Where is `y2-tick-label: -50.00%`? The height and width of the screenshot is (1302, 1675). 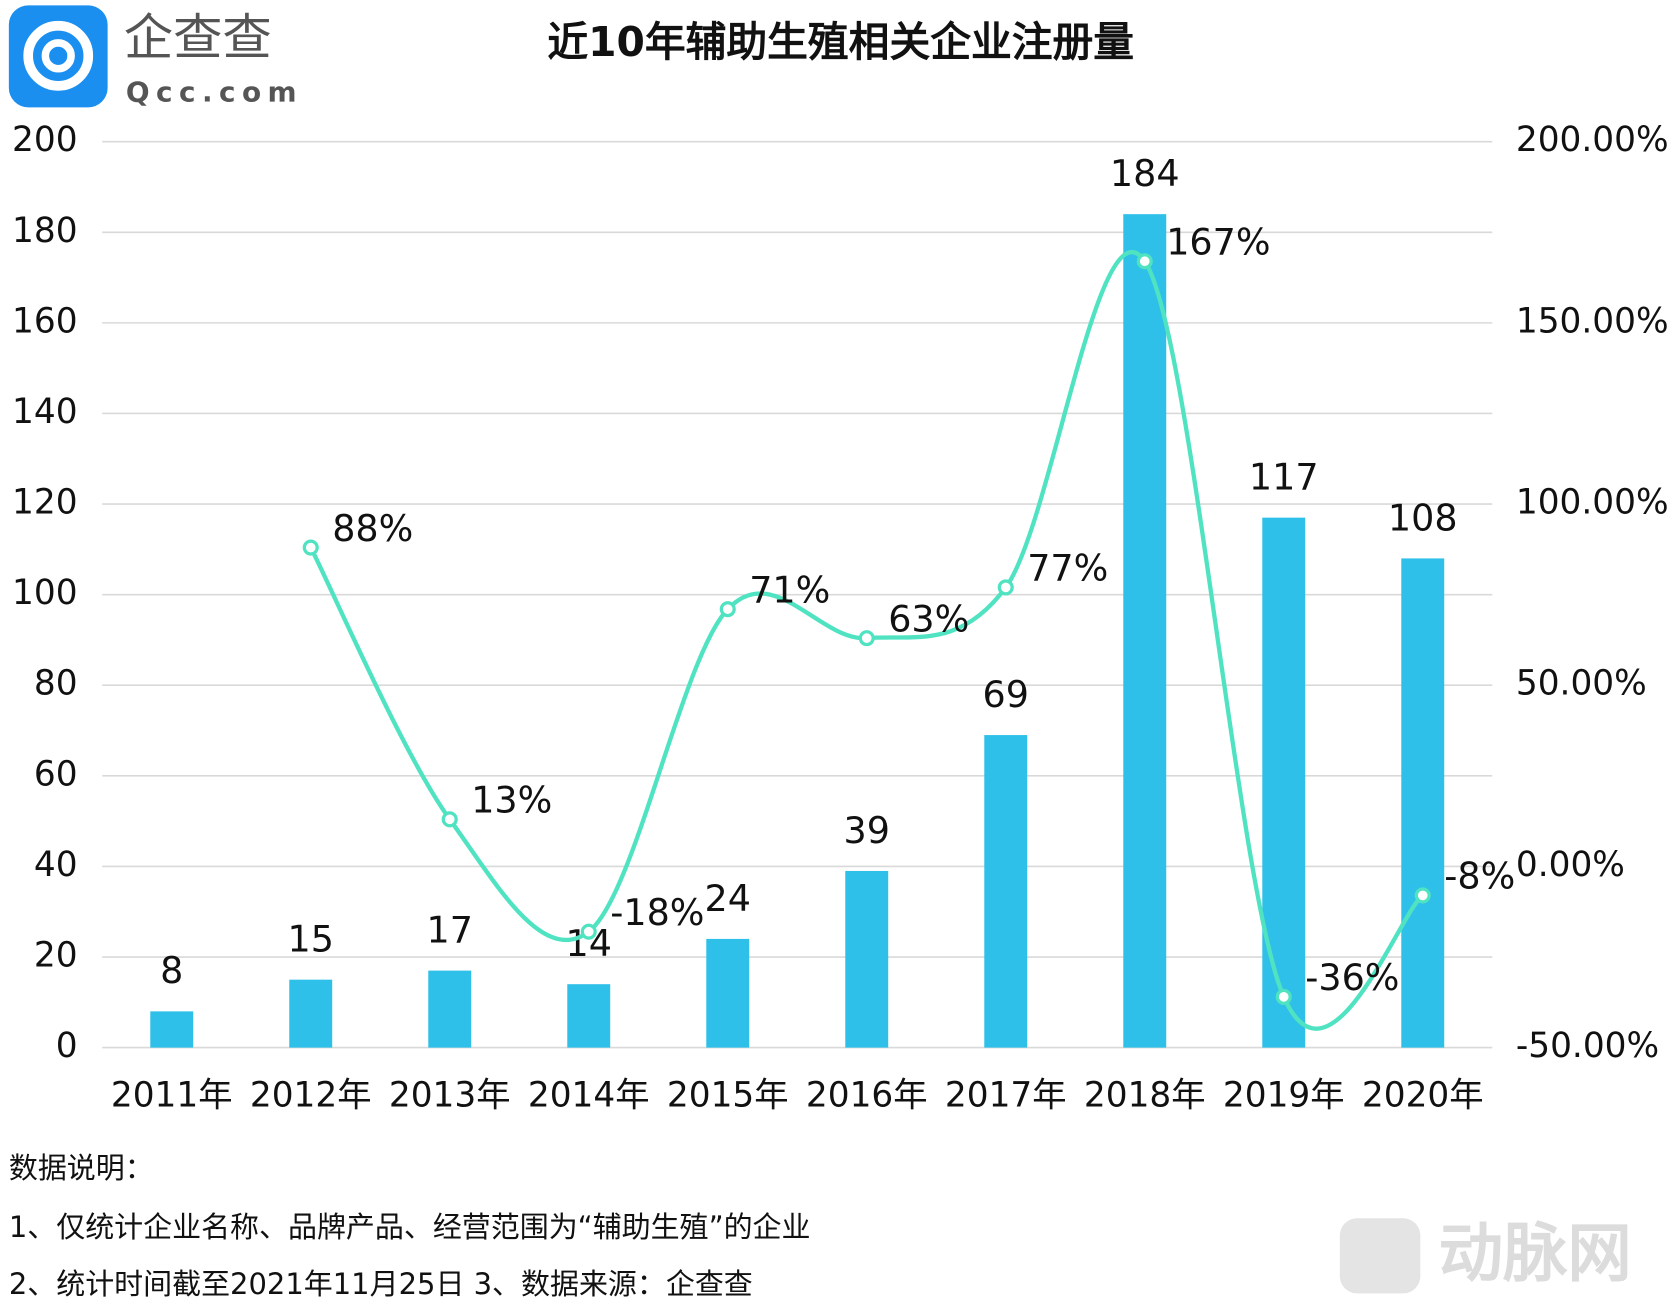 y2-tick-label: -50.00% is located at coordinates (1587, 1046).